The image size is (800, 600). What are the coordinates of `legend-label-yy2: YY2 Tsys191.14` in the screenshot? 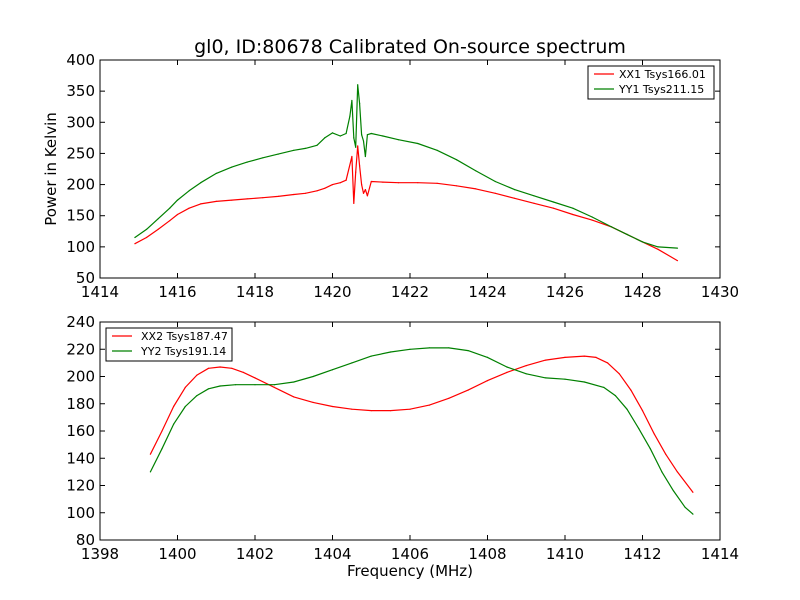 It's located at (183, 351).